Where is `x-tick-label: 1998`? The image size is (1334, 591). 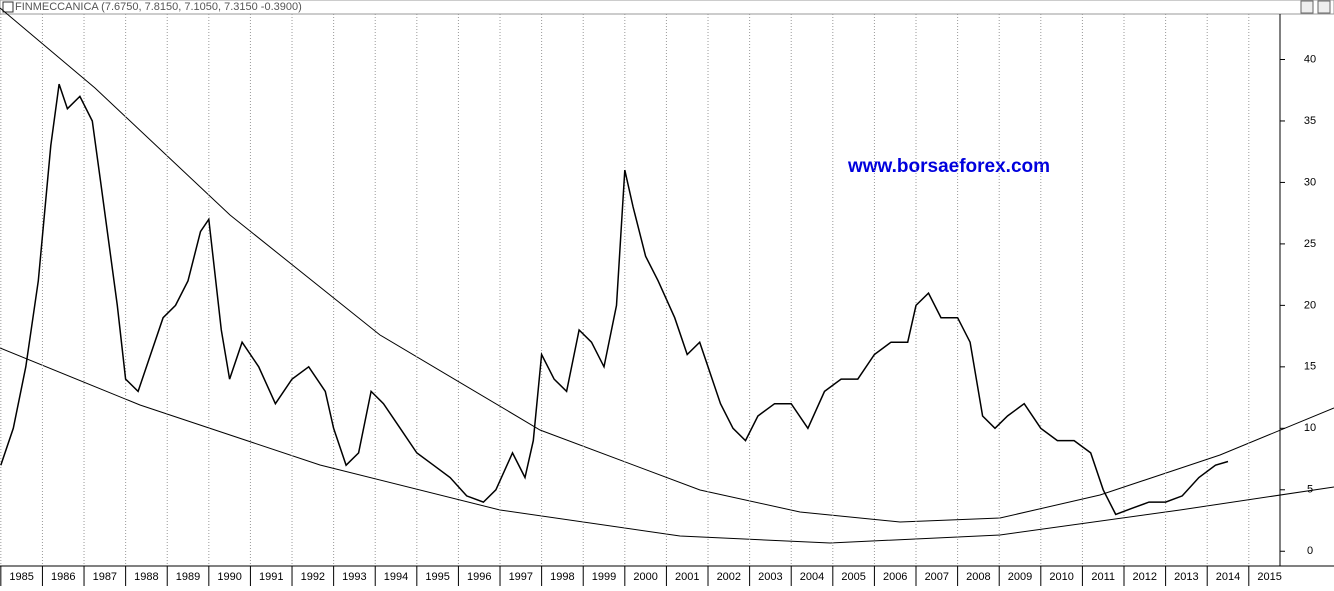 x-tick-label: 1998 is located at coordinates (562, 577).